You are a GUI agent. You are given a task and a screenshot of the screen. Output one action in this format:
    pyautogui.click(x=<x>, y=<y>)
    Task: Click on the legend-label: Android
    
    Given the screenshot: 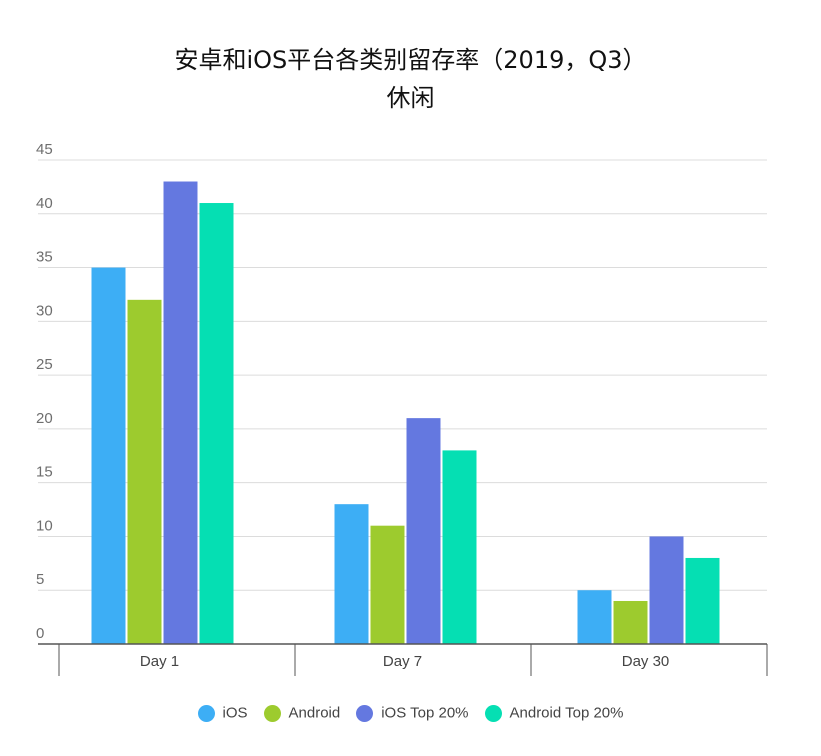 What is the action you would take?
    pyautogui.click(x=314, y=713)
    